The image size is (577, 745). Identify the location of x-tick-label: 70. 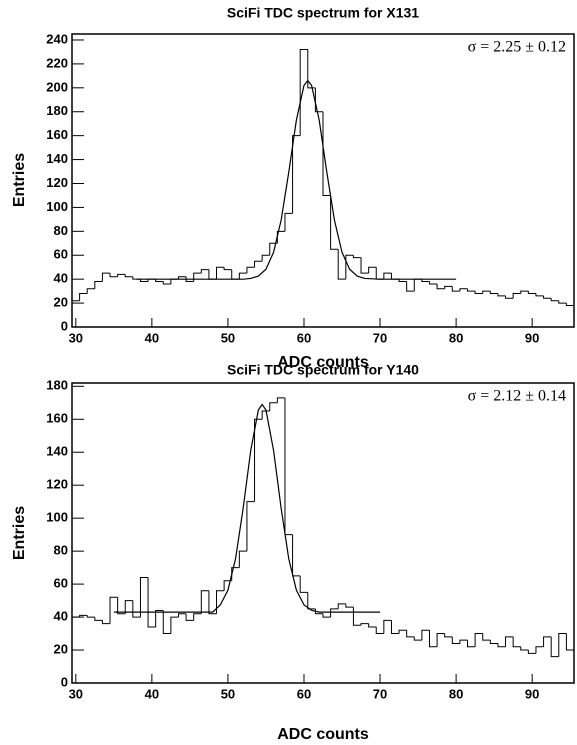
(380, 693).